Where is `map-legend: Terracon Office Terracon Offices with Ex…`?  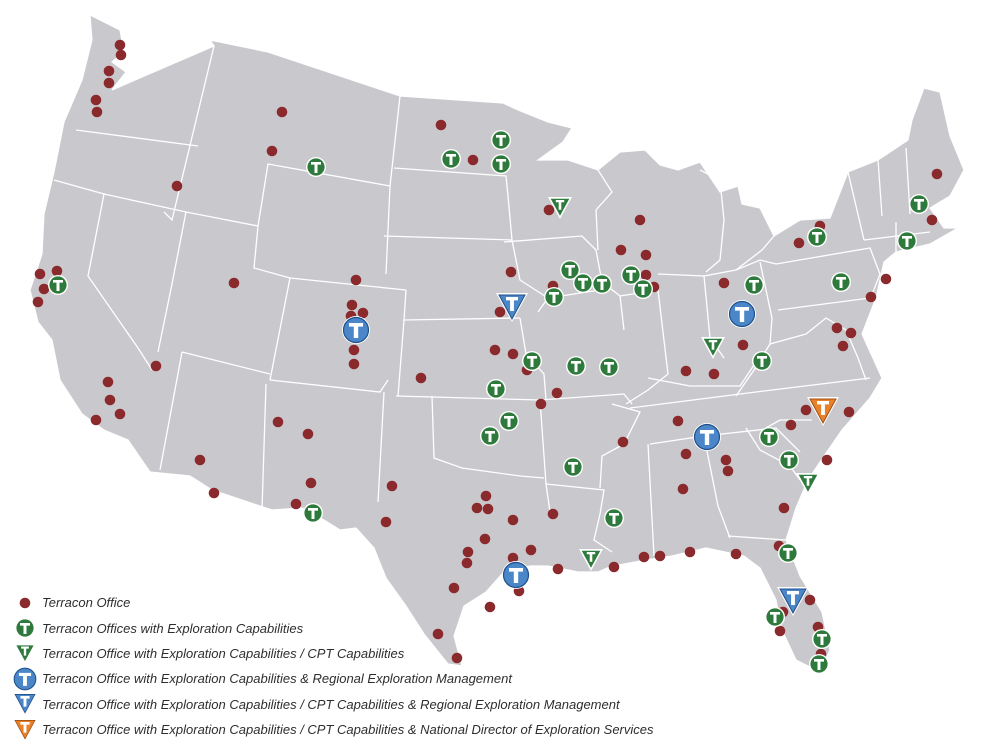
map-legend: Terracon Office Terracon Offices with Ex… is located at coordinates (362, 666).